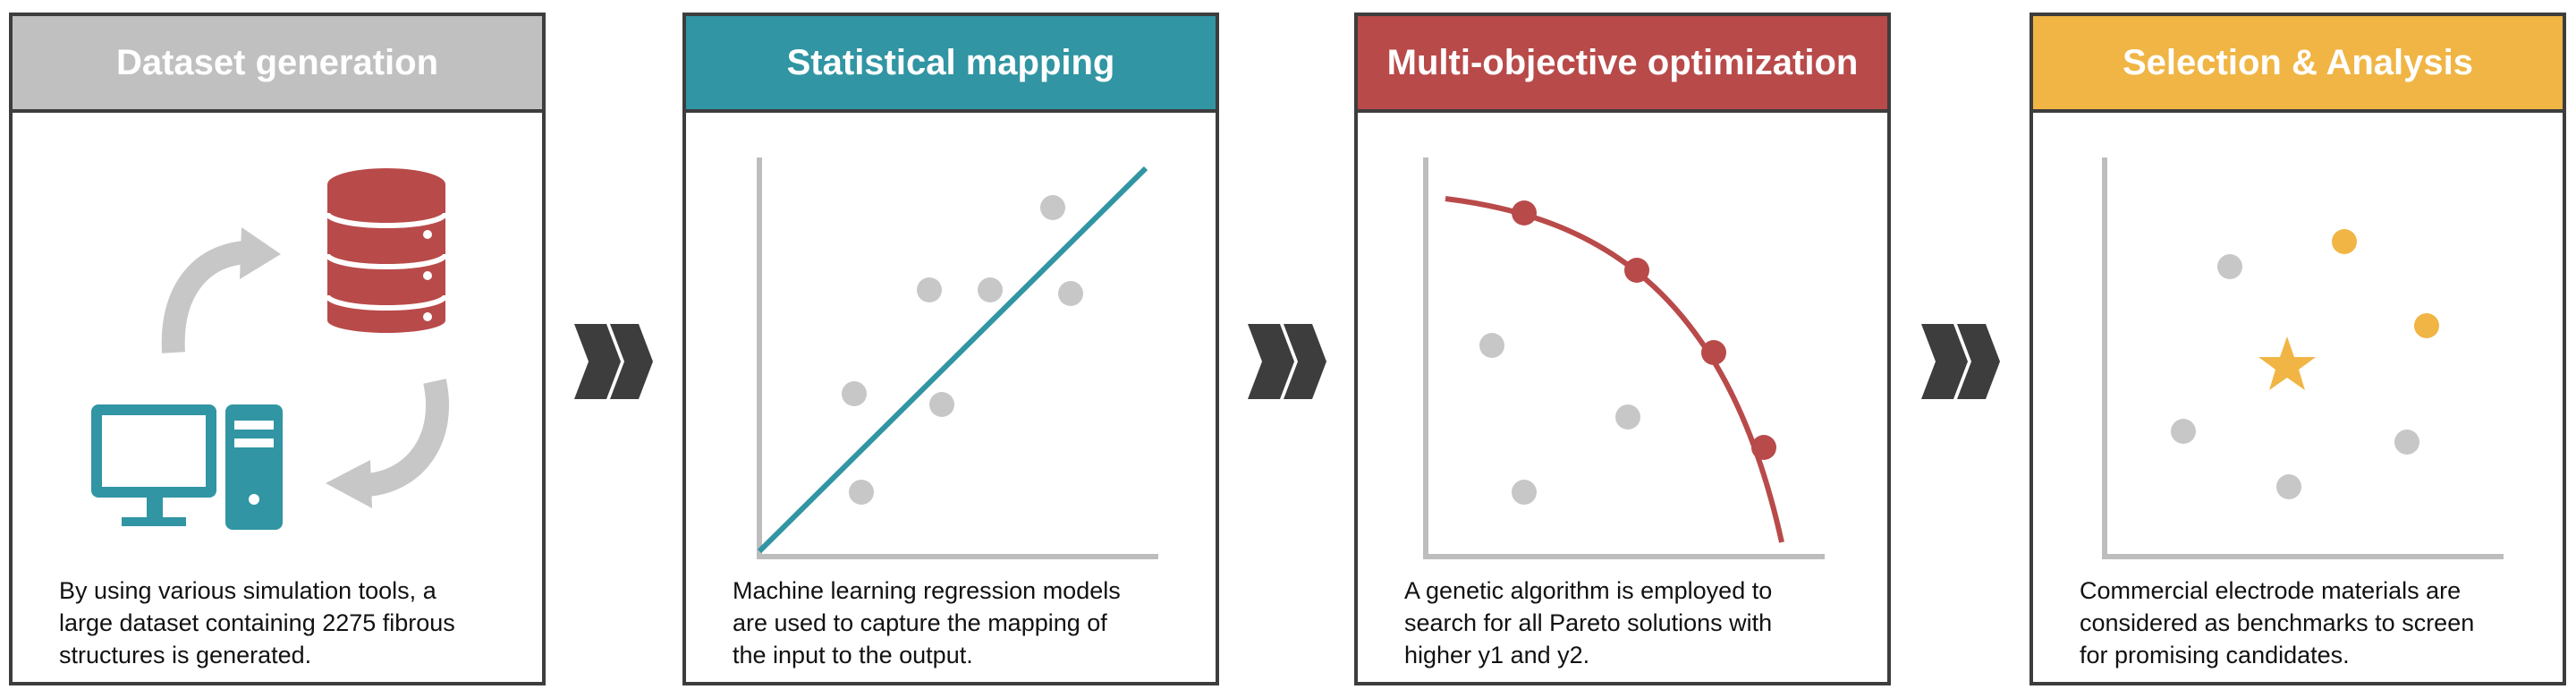  I want to click on description-line: Machine learning regression models, so click(927, 590).